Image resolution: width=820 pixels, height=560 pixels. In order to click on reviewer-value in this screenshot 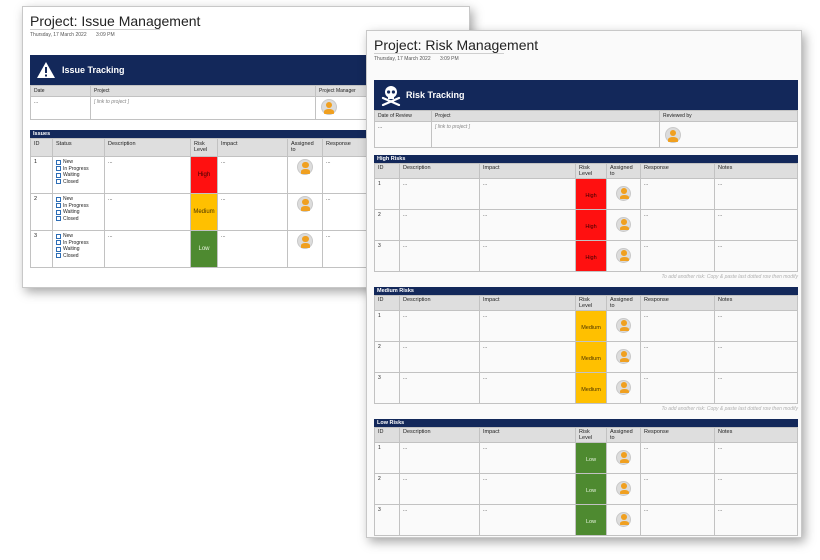, I will do `click(728, 134)`.